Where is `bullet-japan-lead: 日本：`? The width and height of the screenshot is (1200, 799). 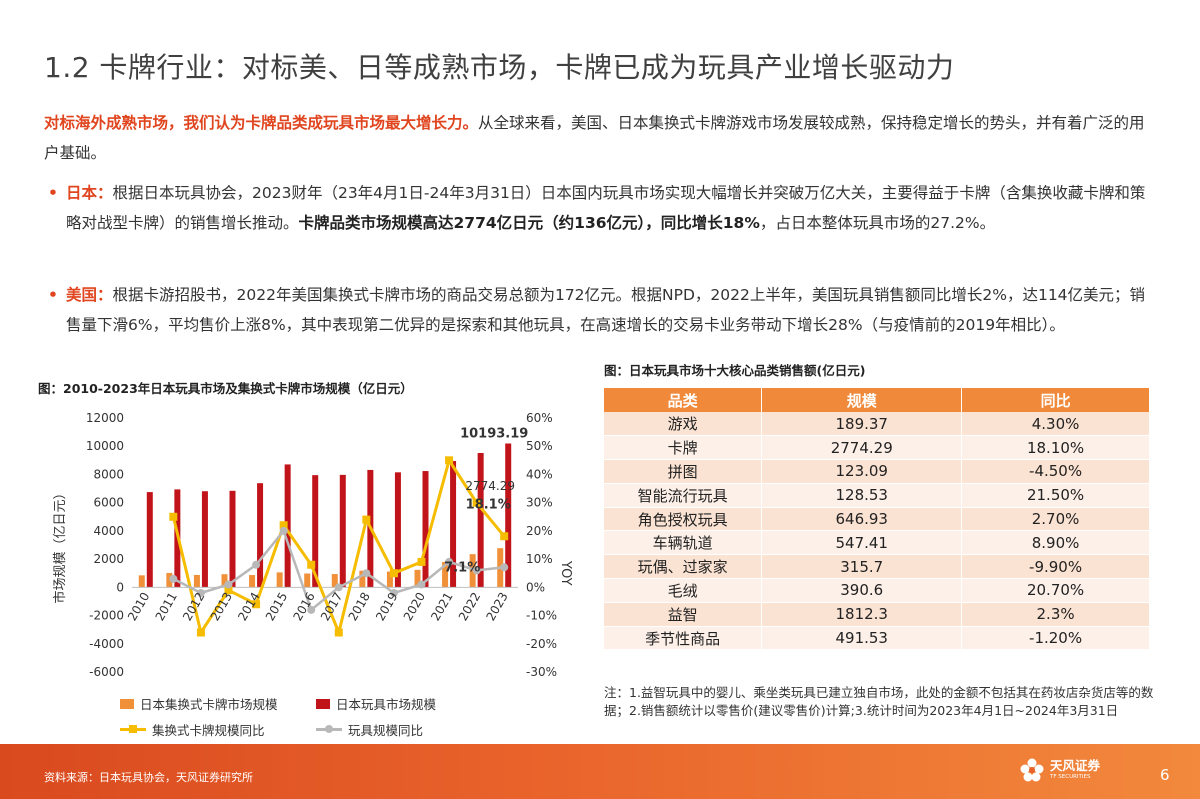 bullet-japan-lead: 日本： is located at coordinates (89, 193).